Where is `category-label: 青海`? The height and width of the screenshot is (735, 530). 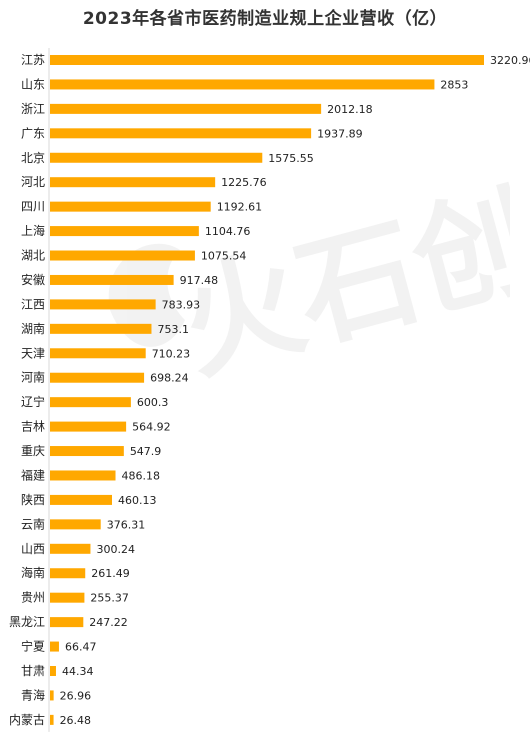 category-label: 青海 is located at coordinates (33, 694).